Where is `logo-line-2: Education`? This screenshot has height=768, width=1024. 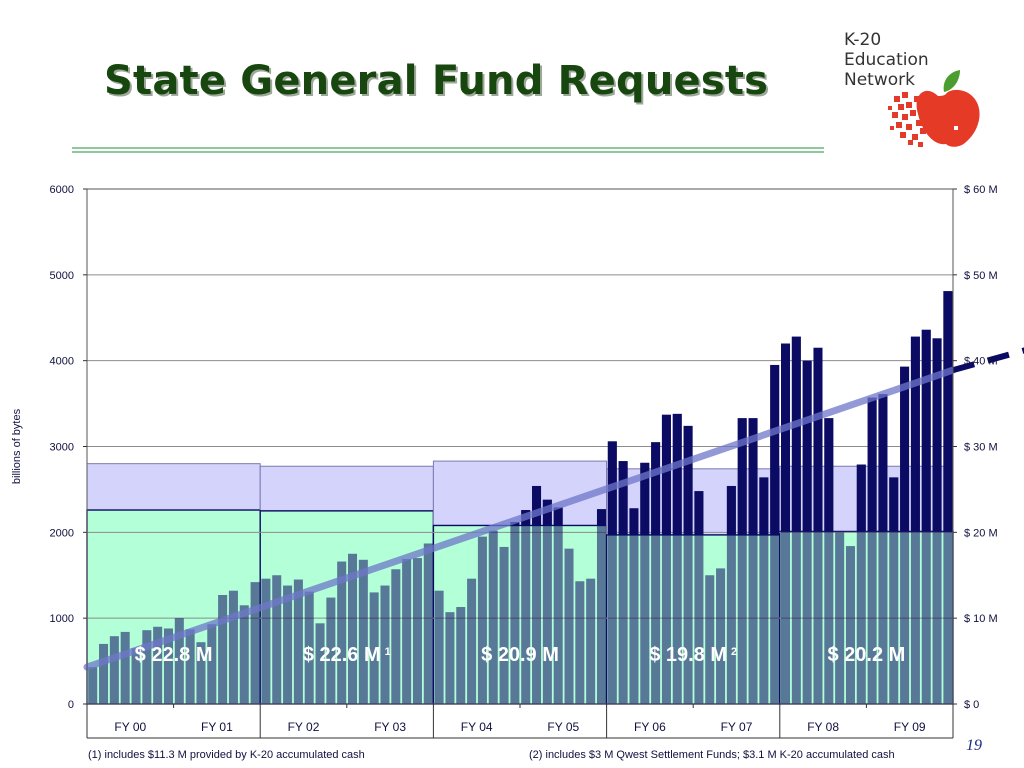
logo-line-2: Education is located at coordinates (886, 60).